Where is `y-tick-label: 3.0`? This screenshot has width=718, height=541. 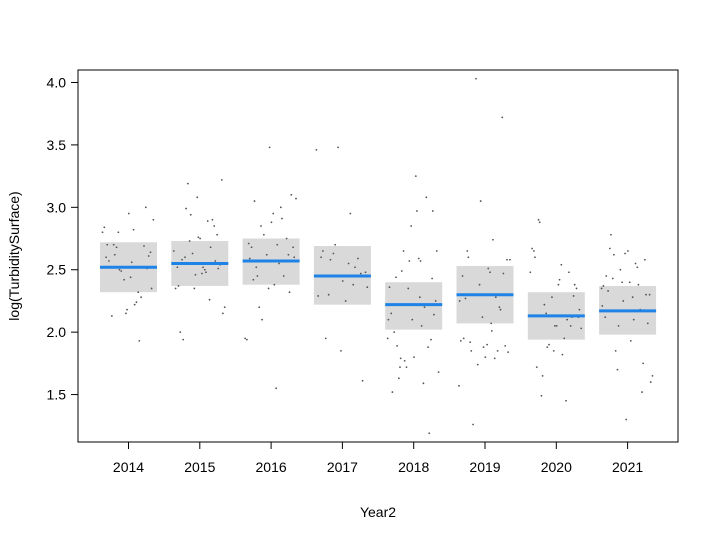 y-tick-label: 3.0 is located at coordinates (57, 207).